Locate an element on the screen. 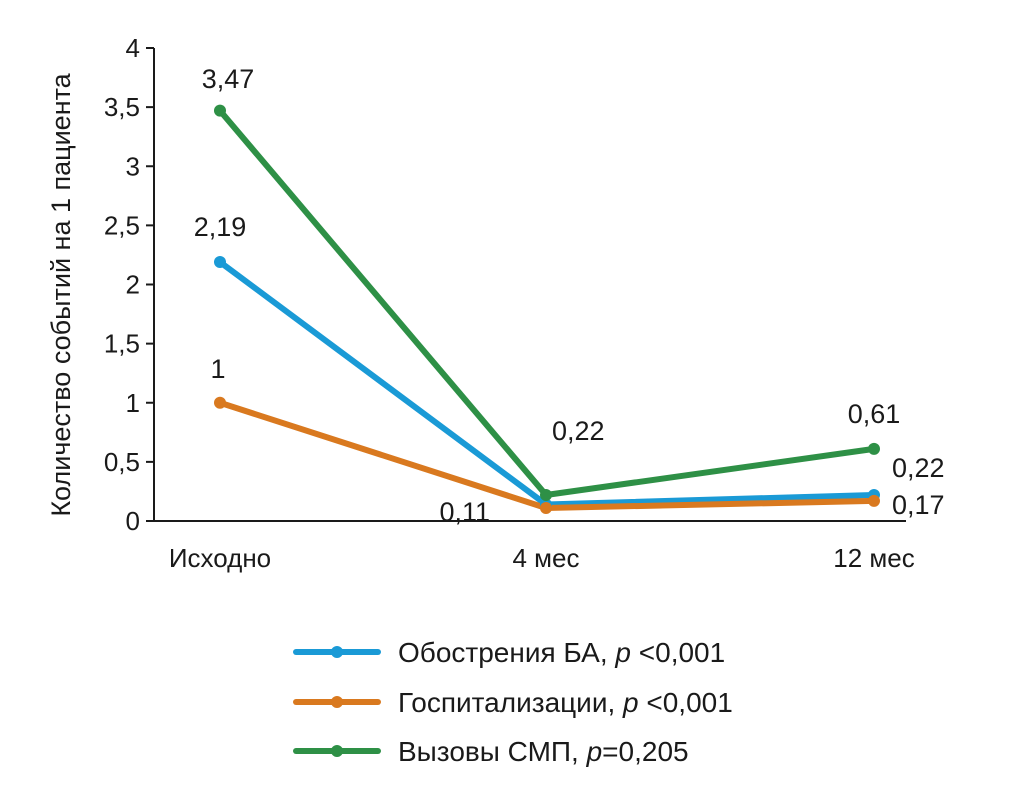 The height and width of the screenshot is (804, 1024). x-tick-label: 4 мес is located at coordinates (545, 558).